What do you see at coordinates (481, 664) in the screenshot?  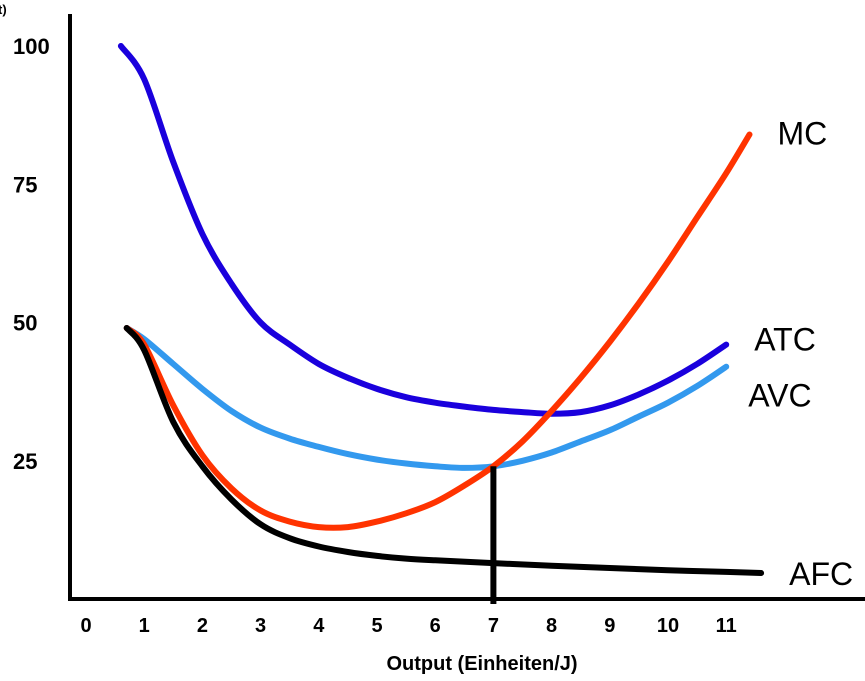 I see `x-axis-label: Output (Einheiten/J)` at bounding box center [481, 664].